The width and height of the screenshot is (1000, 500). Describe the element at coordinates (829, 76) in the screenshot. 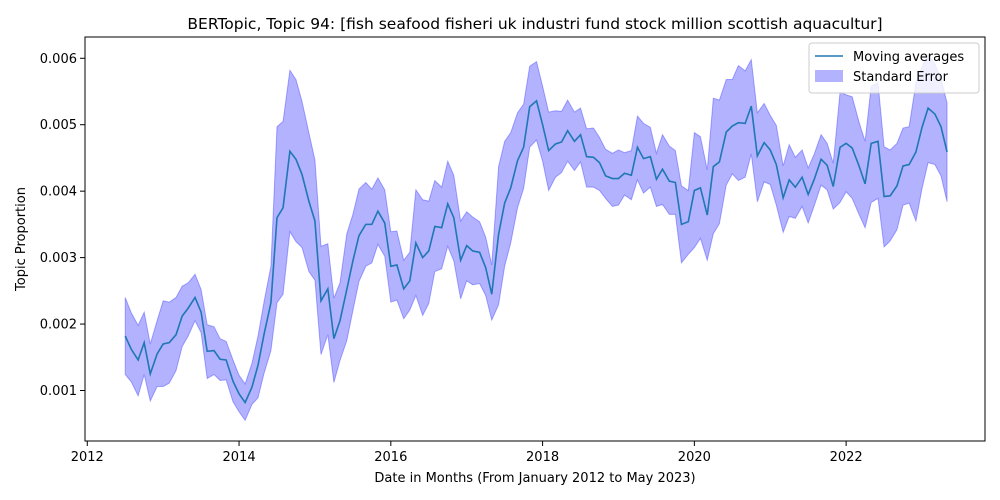

I see `legend-band-swatch` at that location.